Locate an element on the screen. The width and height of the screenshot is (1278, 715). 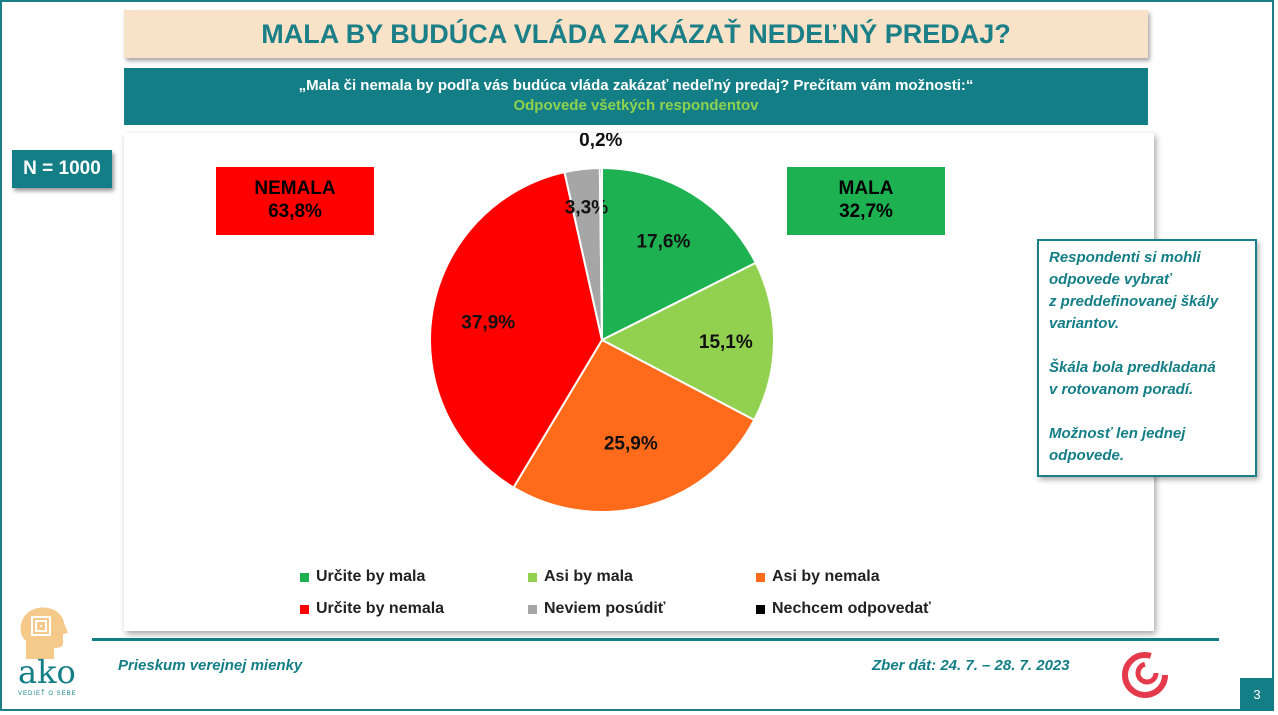
pie-slice-asi-by-mala is located at coordinates (687, 341).